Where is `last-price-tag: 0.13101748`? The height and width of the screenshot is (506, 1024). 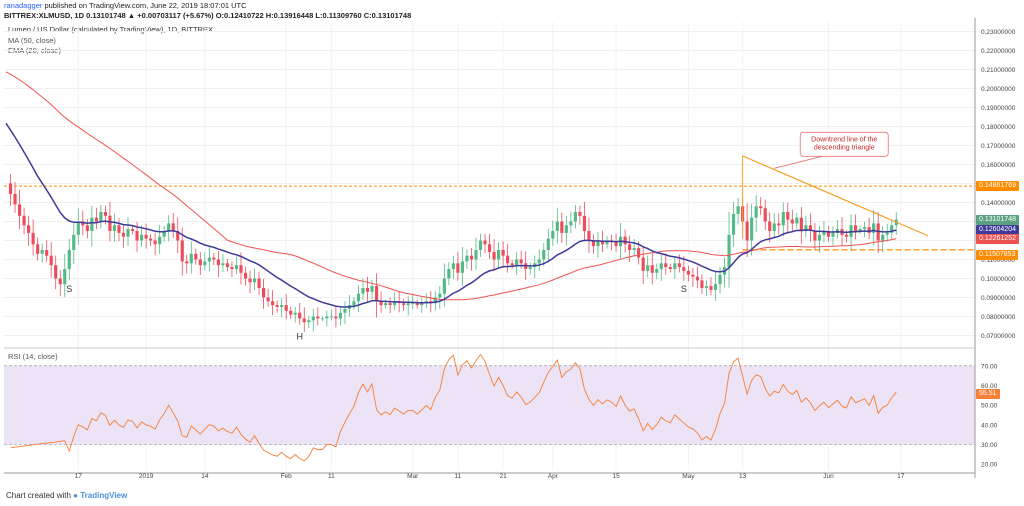
last-price-tag: 0.13101748 is located at coordinates (997, 219).